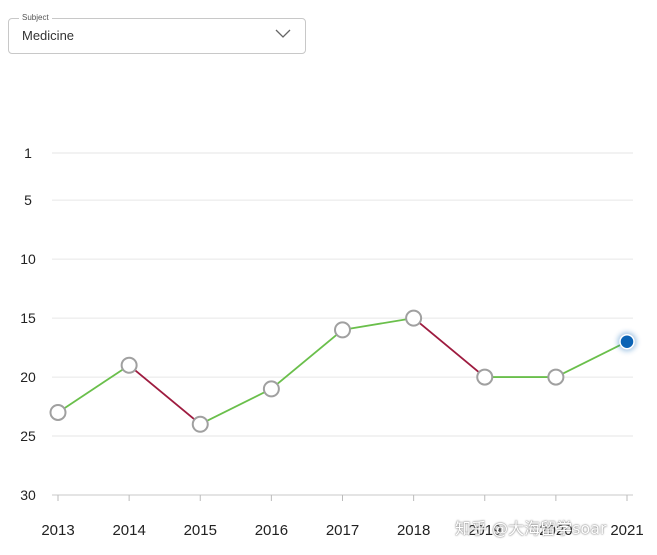  I want to click on y-tick-label: 25, so click(28, 436).